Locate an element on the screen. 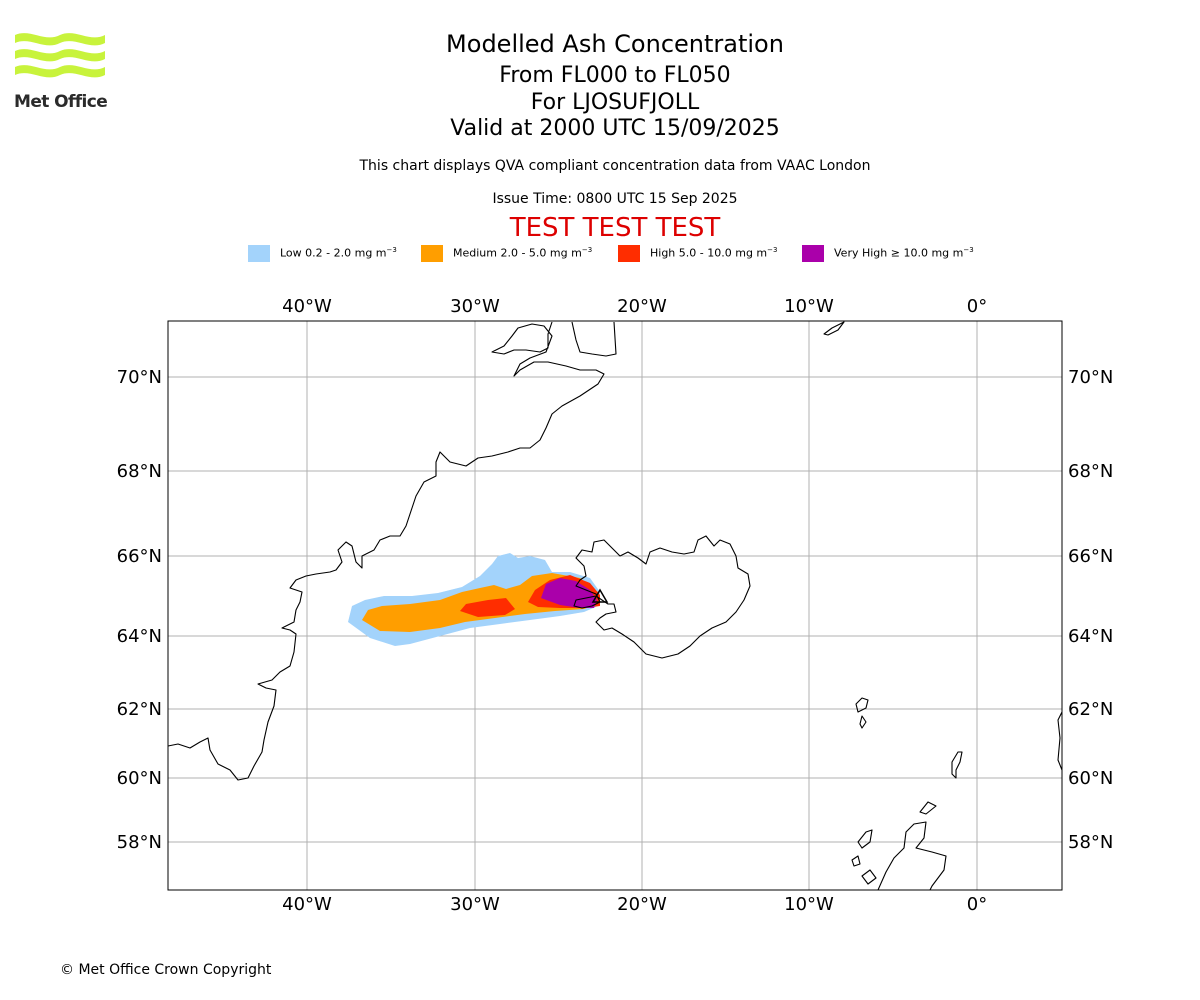  lon-tick-top-30w: 30°W is located at coordinates (475, 306).